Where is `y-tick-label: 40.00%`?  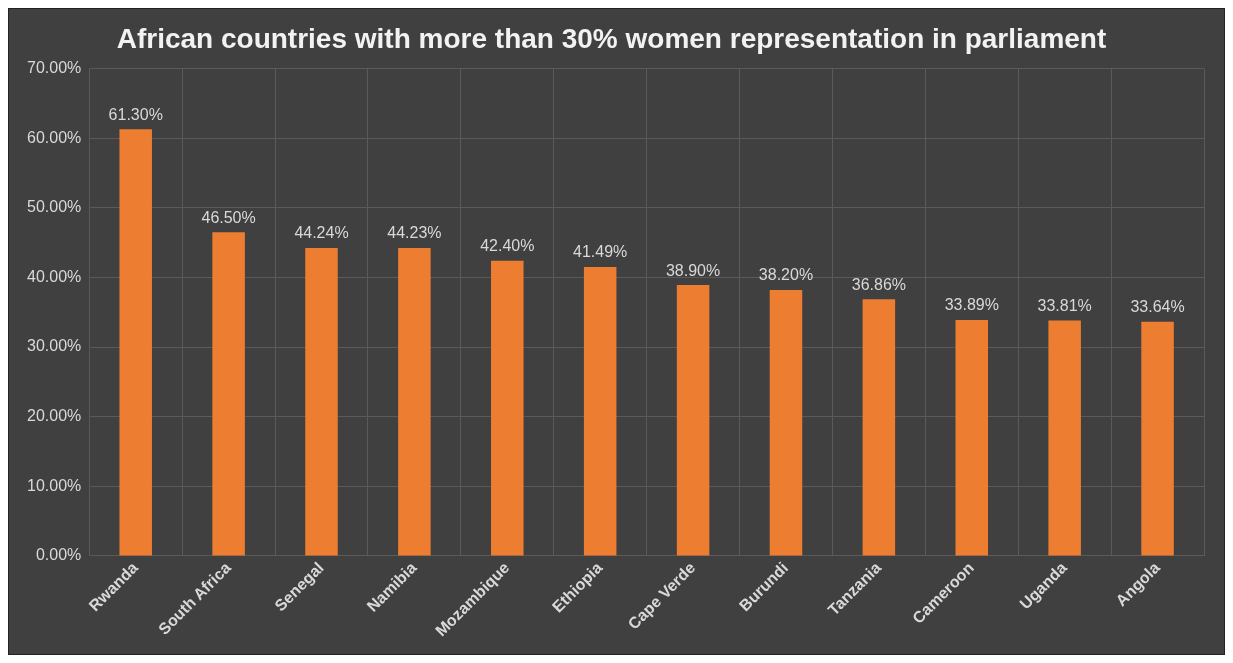 y-tick-label: 40.00% is located at coordinates (54, 276).